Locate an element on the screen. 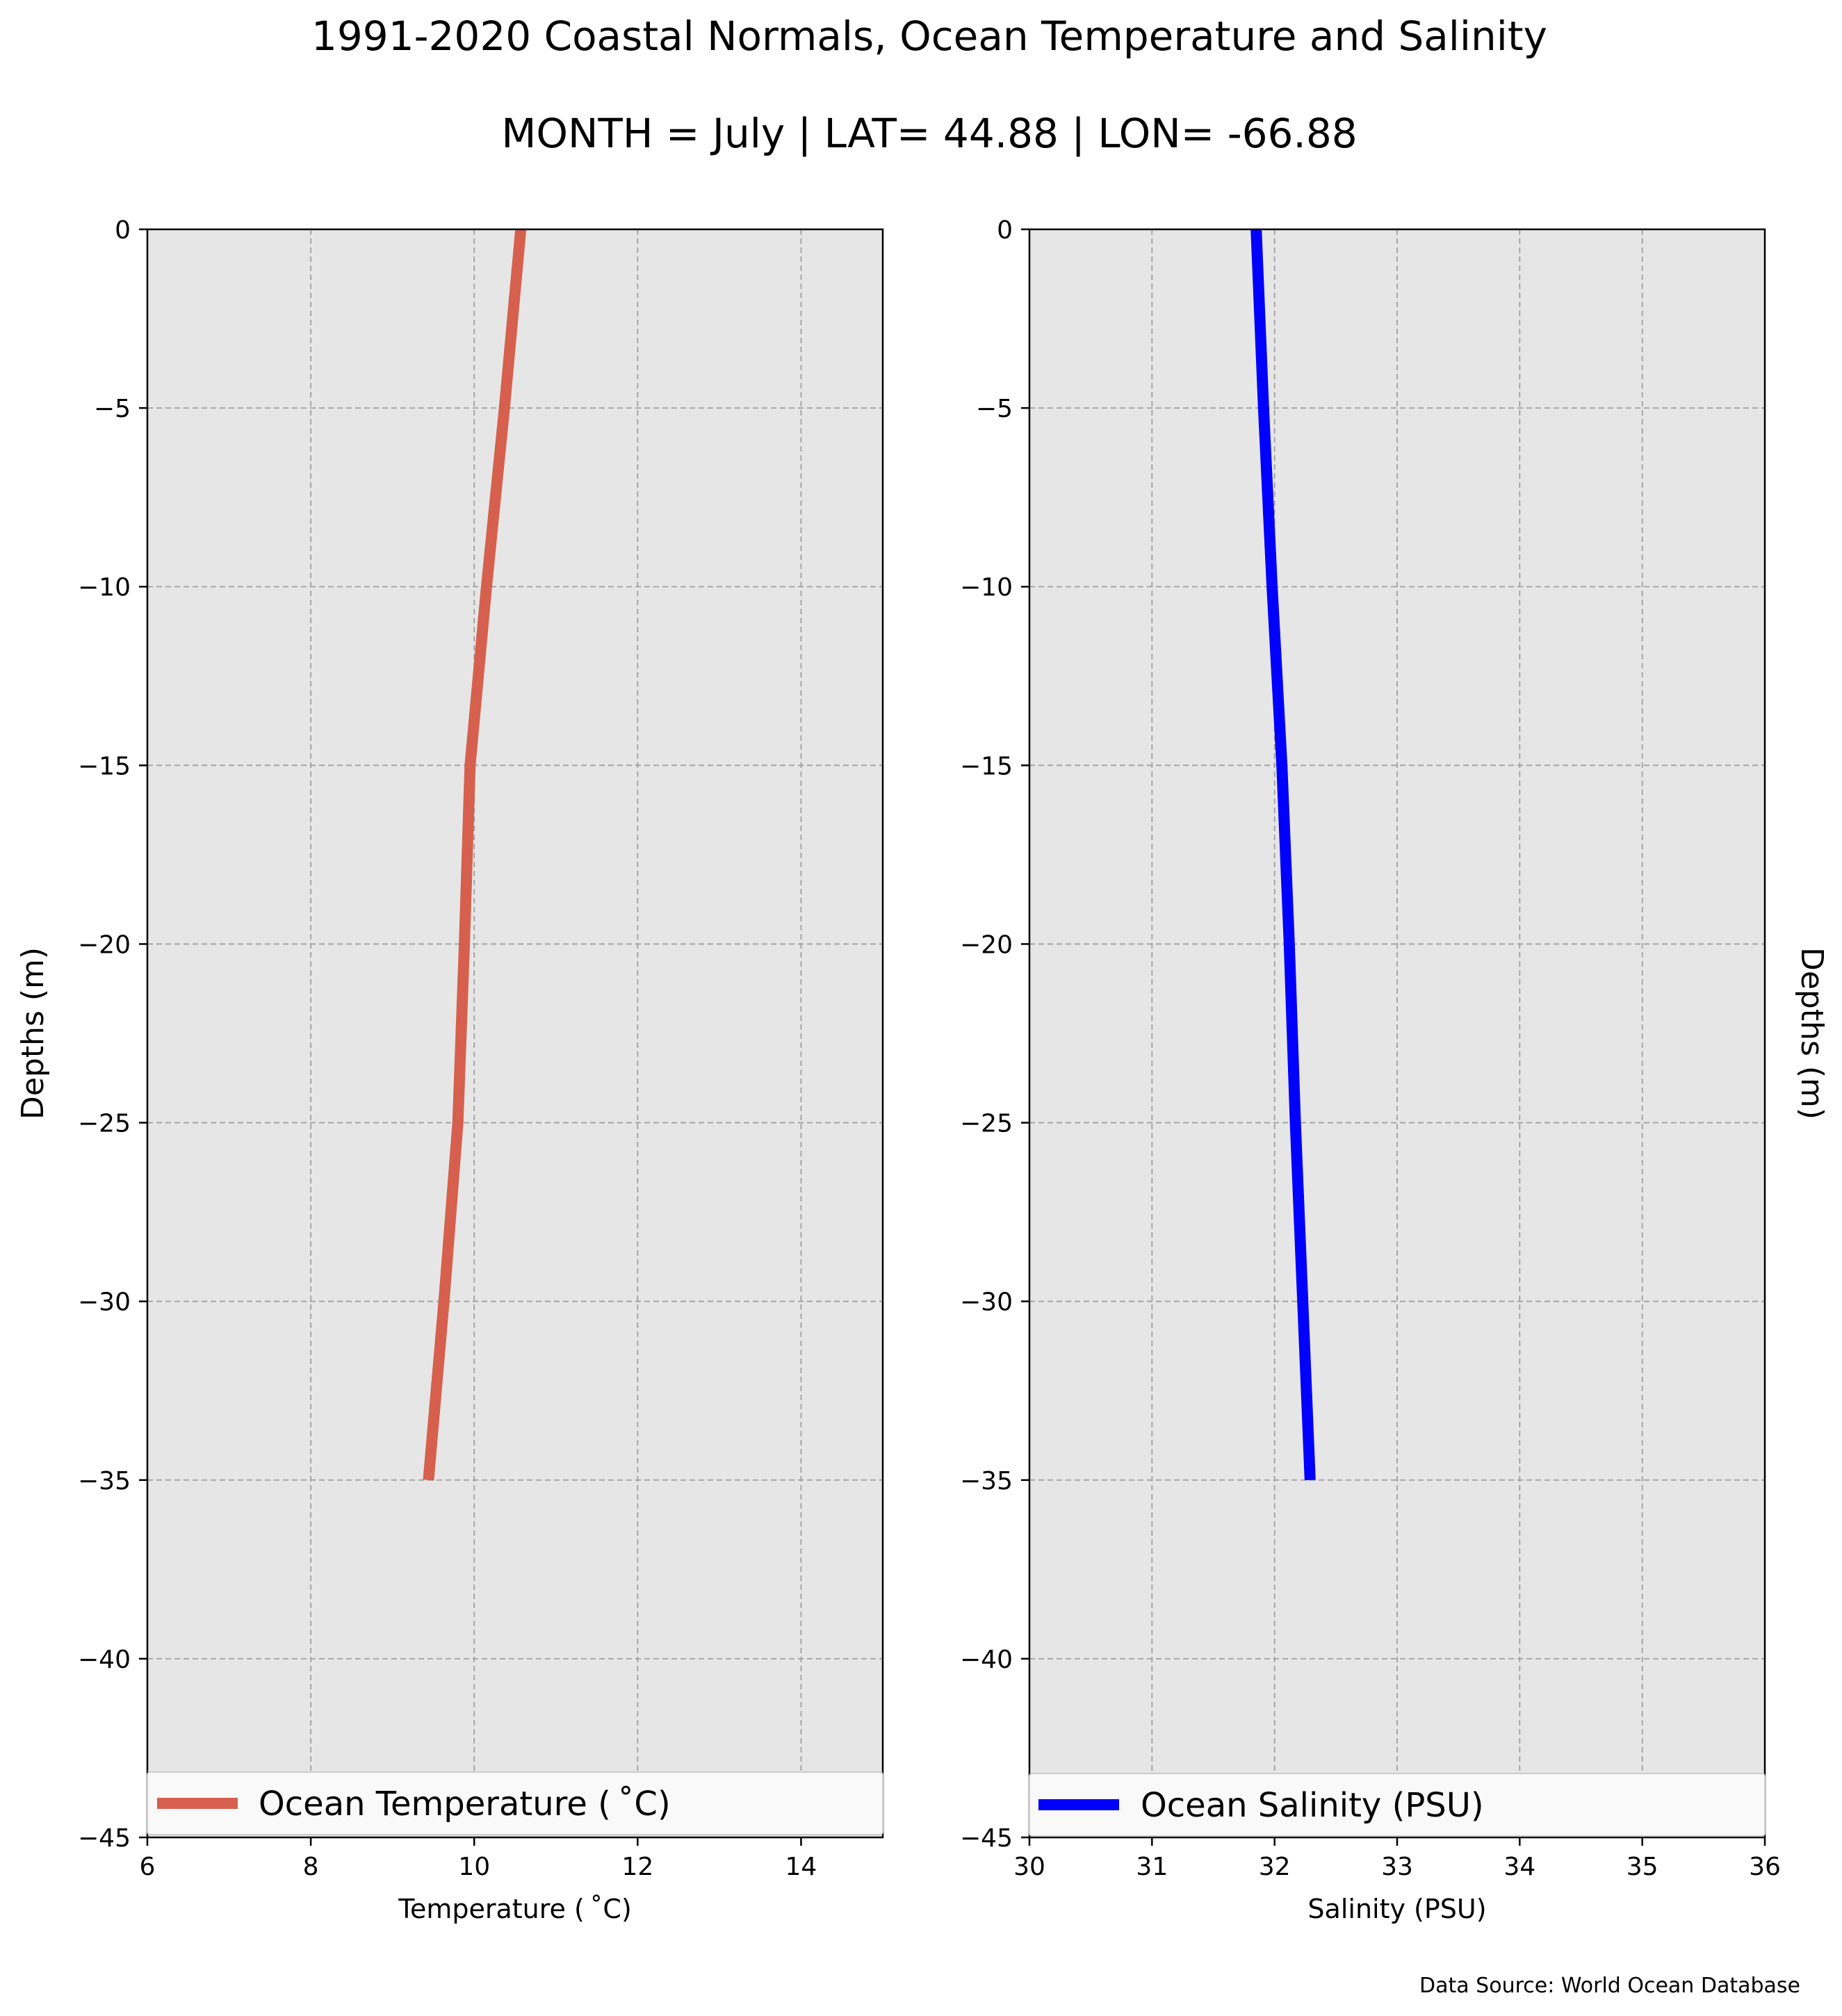  temperature-y-tick-label-4: −20 is located at coordinates (104, 945).